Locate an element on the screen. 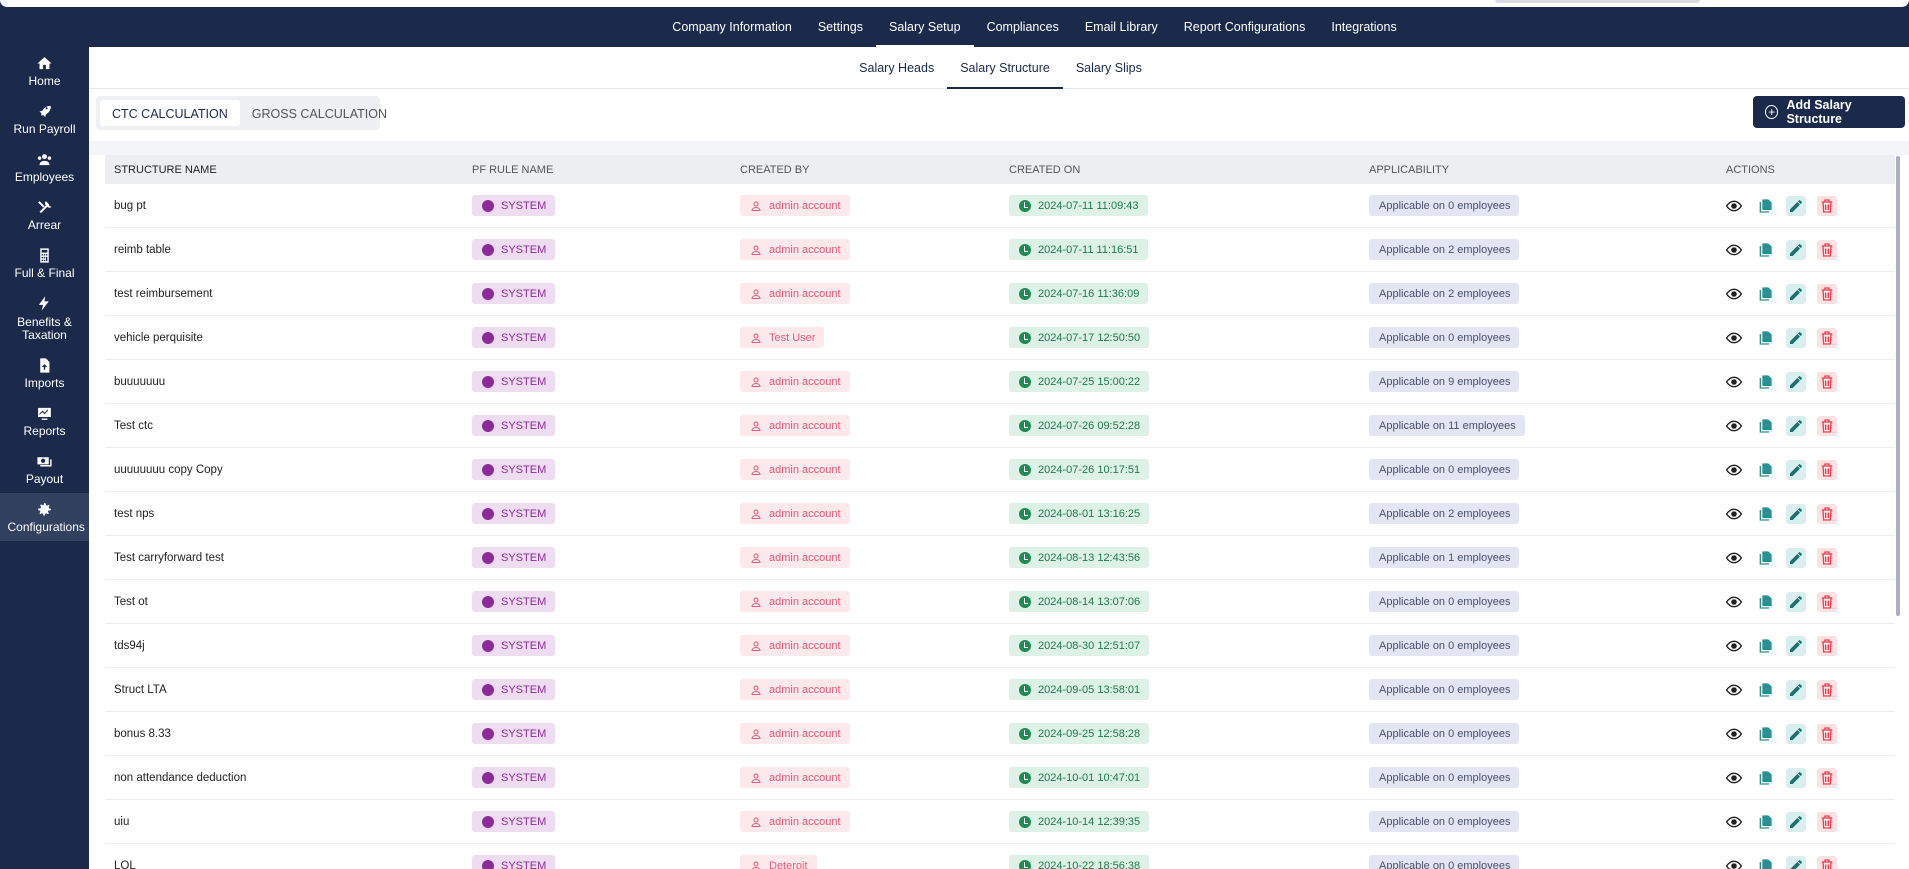  created-by-badge: admin account is located at coordinates (795, 469).